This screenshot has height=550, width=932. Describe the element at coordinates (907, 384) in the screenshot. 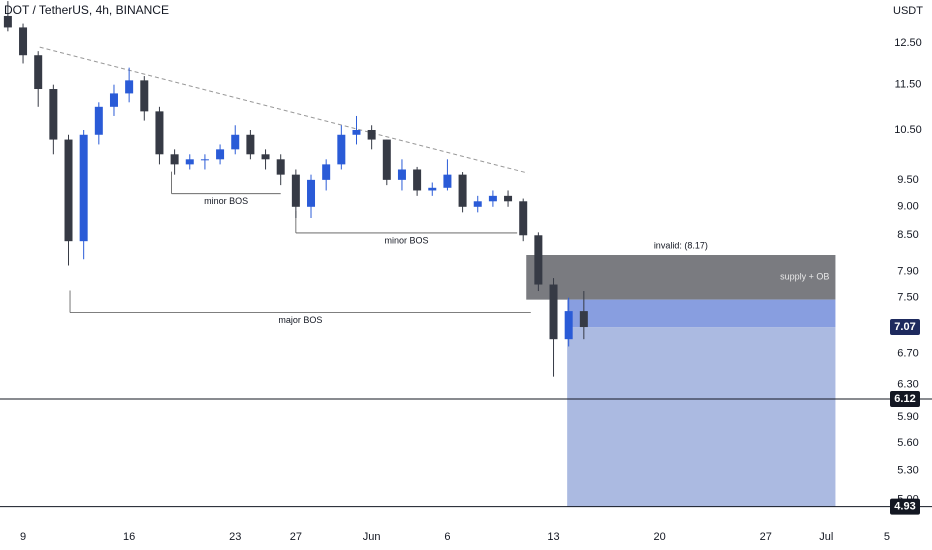

I see `y-tick-label: 6.30` at that location.